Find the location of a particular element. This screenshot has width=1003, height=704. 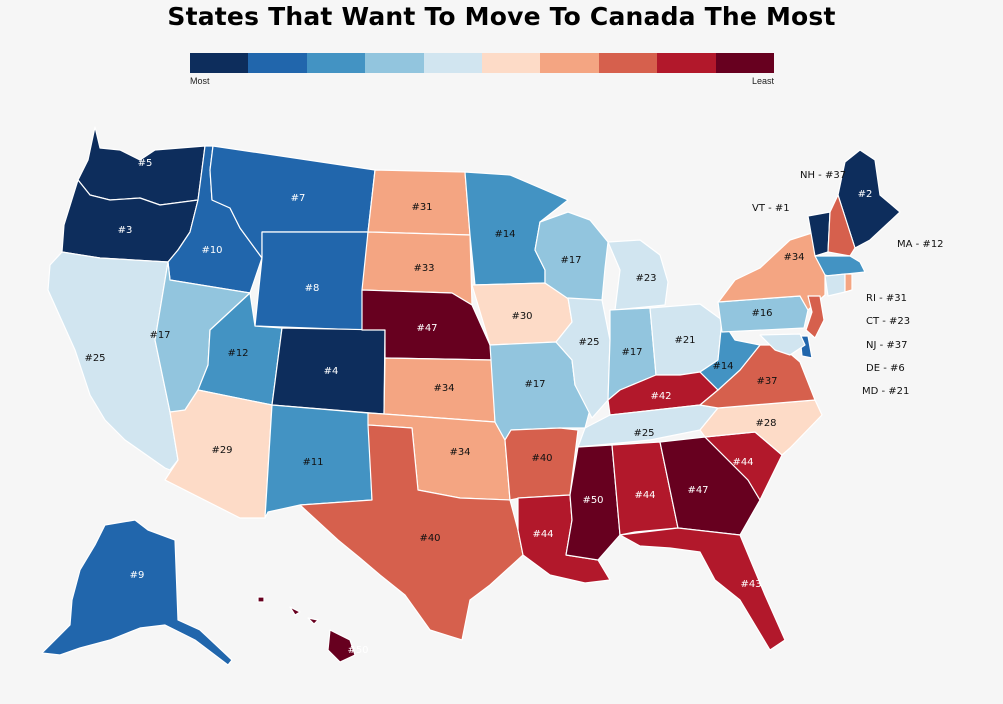

state-label-oh: #21 is located at coordinates (684, 340).